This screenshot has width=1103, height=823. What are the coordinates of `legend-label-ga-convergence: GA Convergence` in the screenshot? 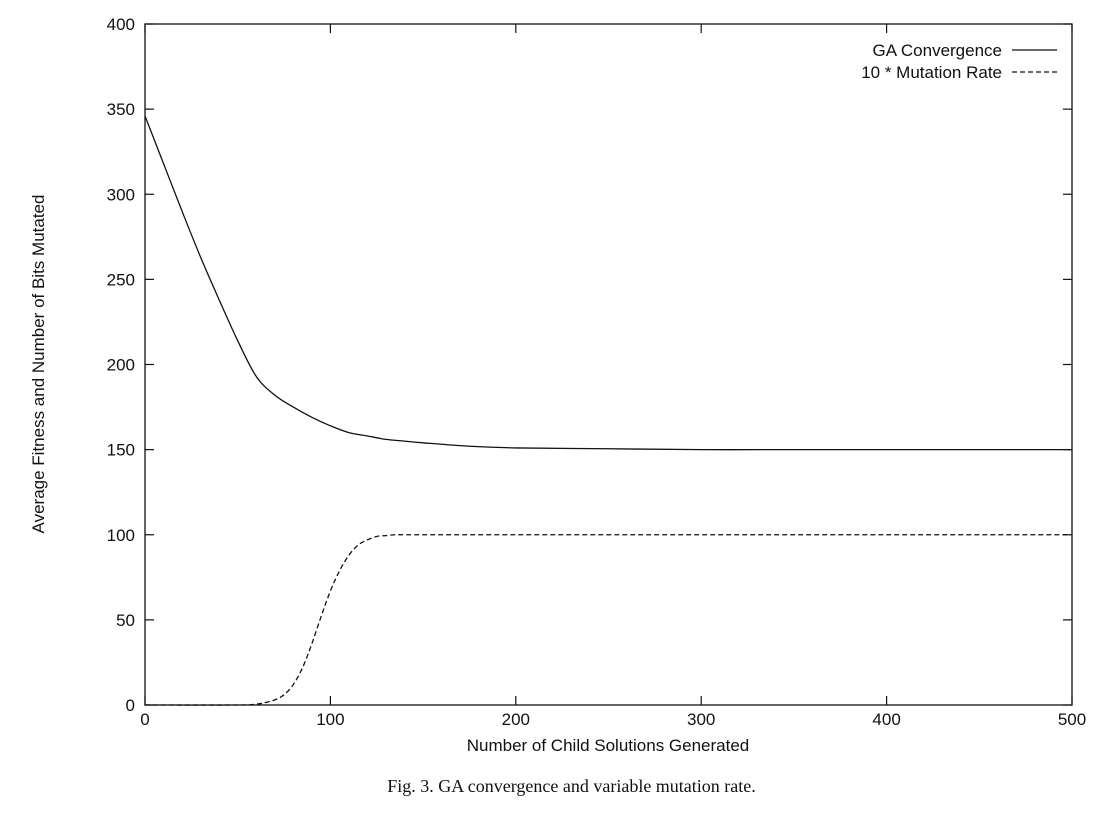 It's located at (937, 50).